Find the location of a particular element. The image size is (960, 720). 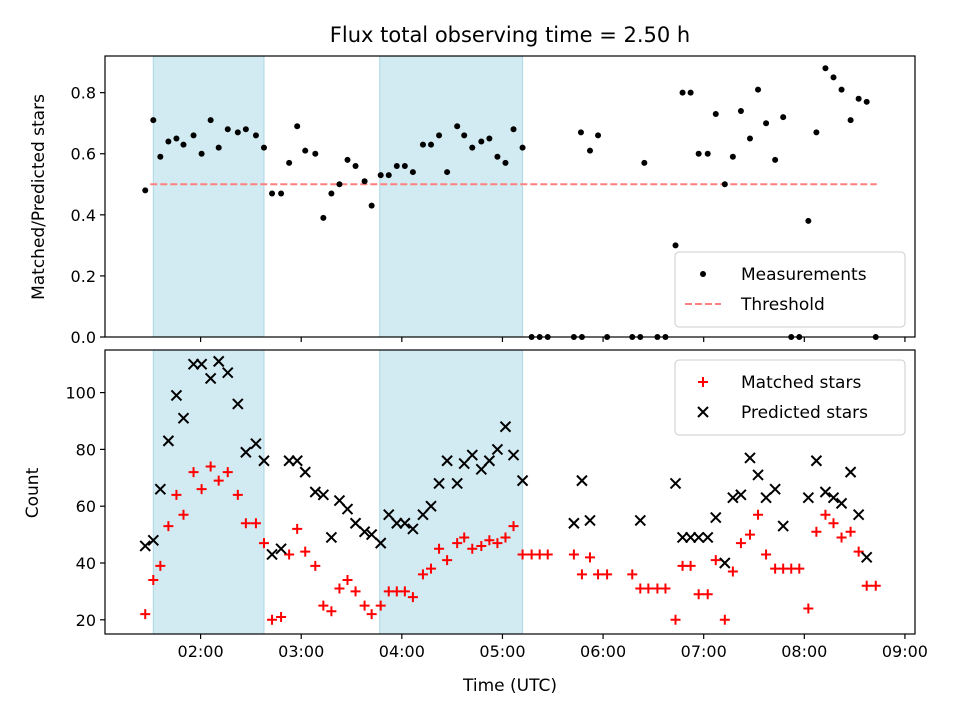

xtick-label-6: 08:00 is located at coordinates (804, 651).